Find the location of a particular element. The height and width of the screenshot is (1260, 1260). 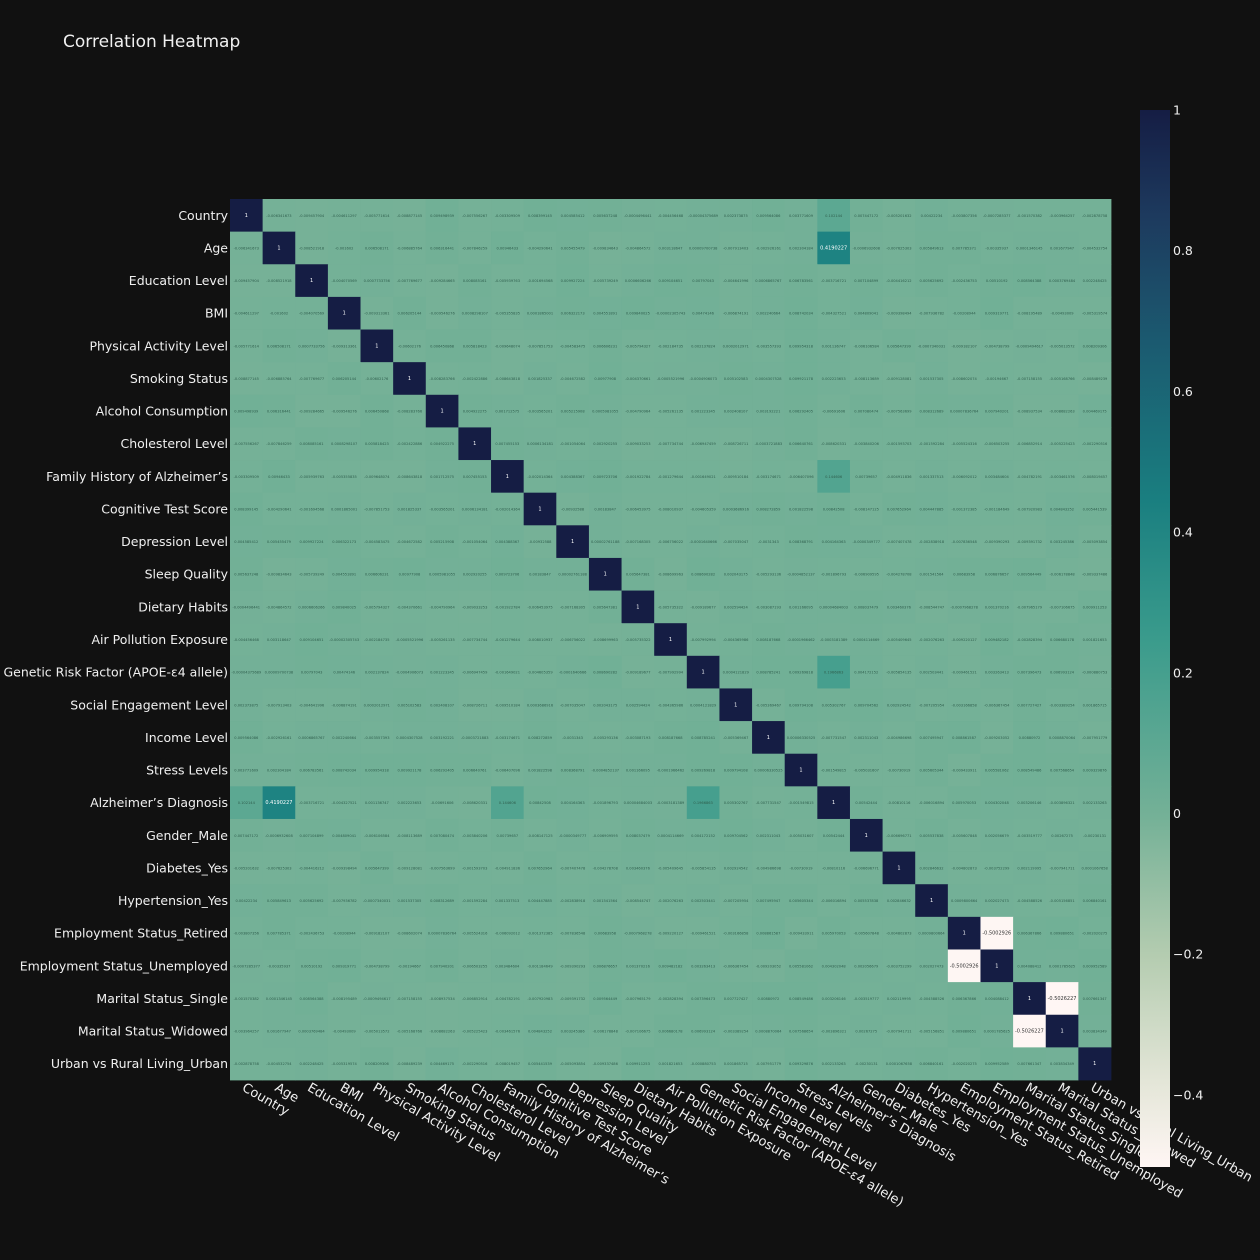

cell-value-label: -0.001592284 is located at coordinates (475, 901).